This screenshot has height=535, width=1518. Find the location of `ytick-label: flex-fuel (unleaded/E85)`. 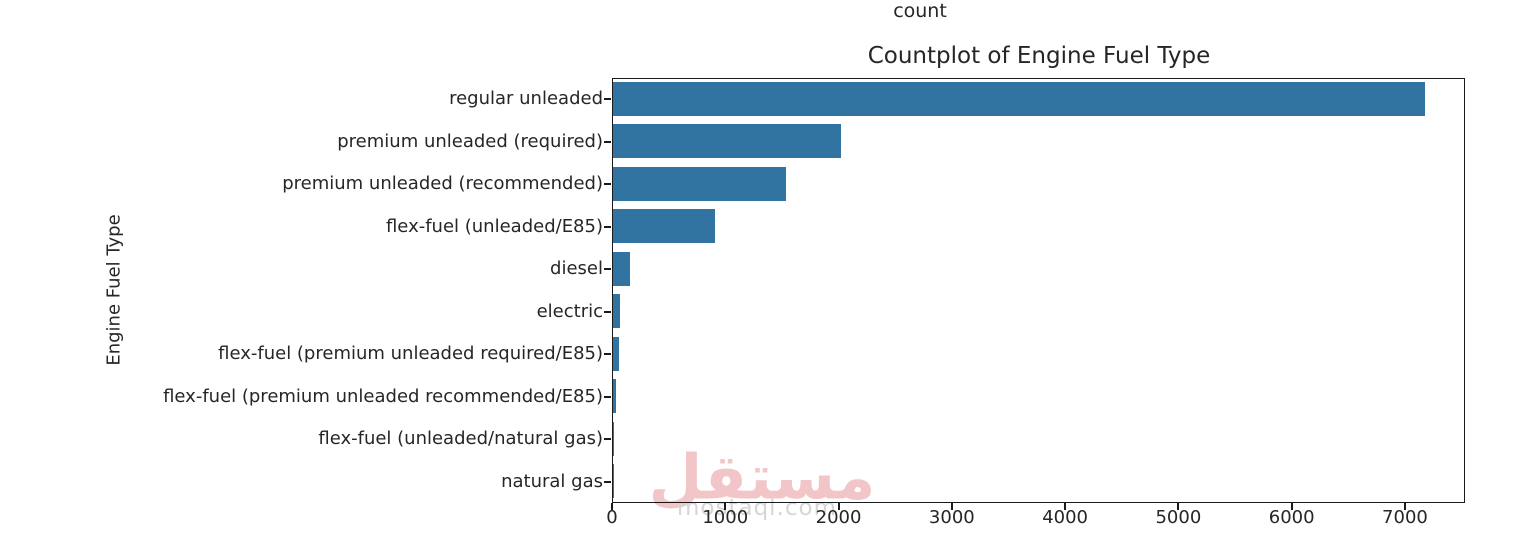

ytick-label: flex-fuel (unleaded/E85) is located at coordinates (494, 226).